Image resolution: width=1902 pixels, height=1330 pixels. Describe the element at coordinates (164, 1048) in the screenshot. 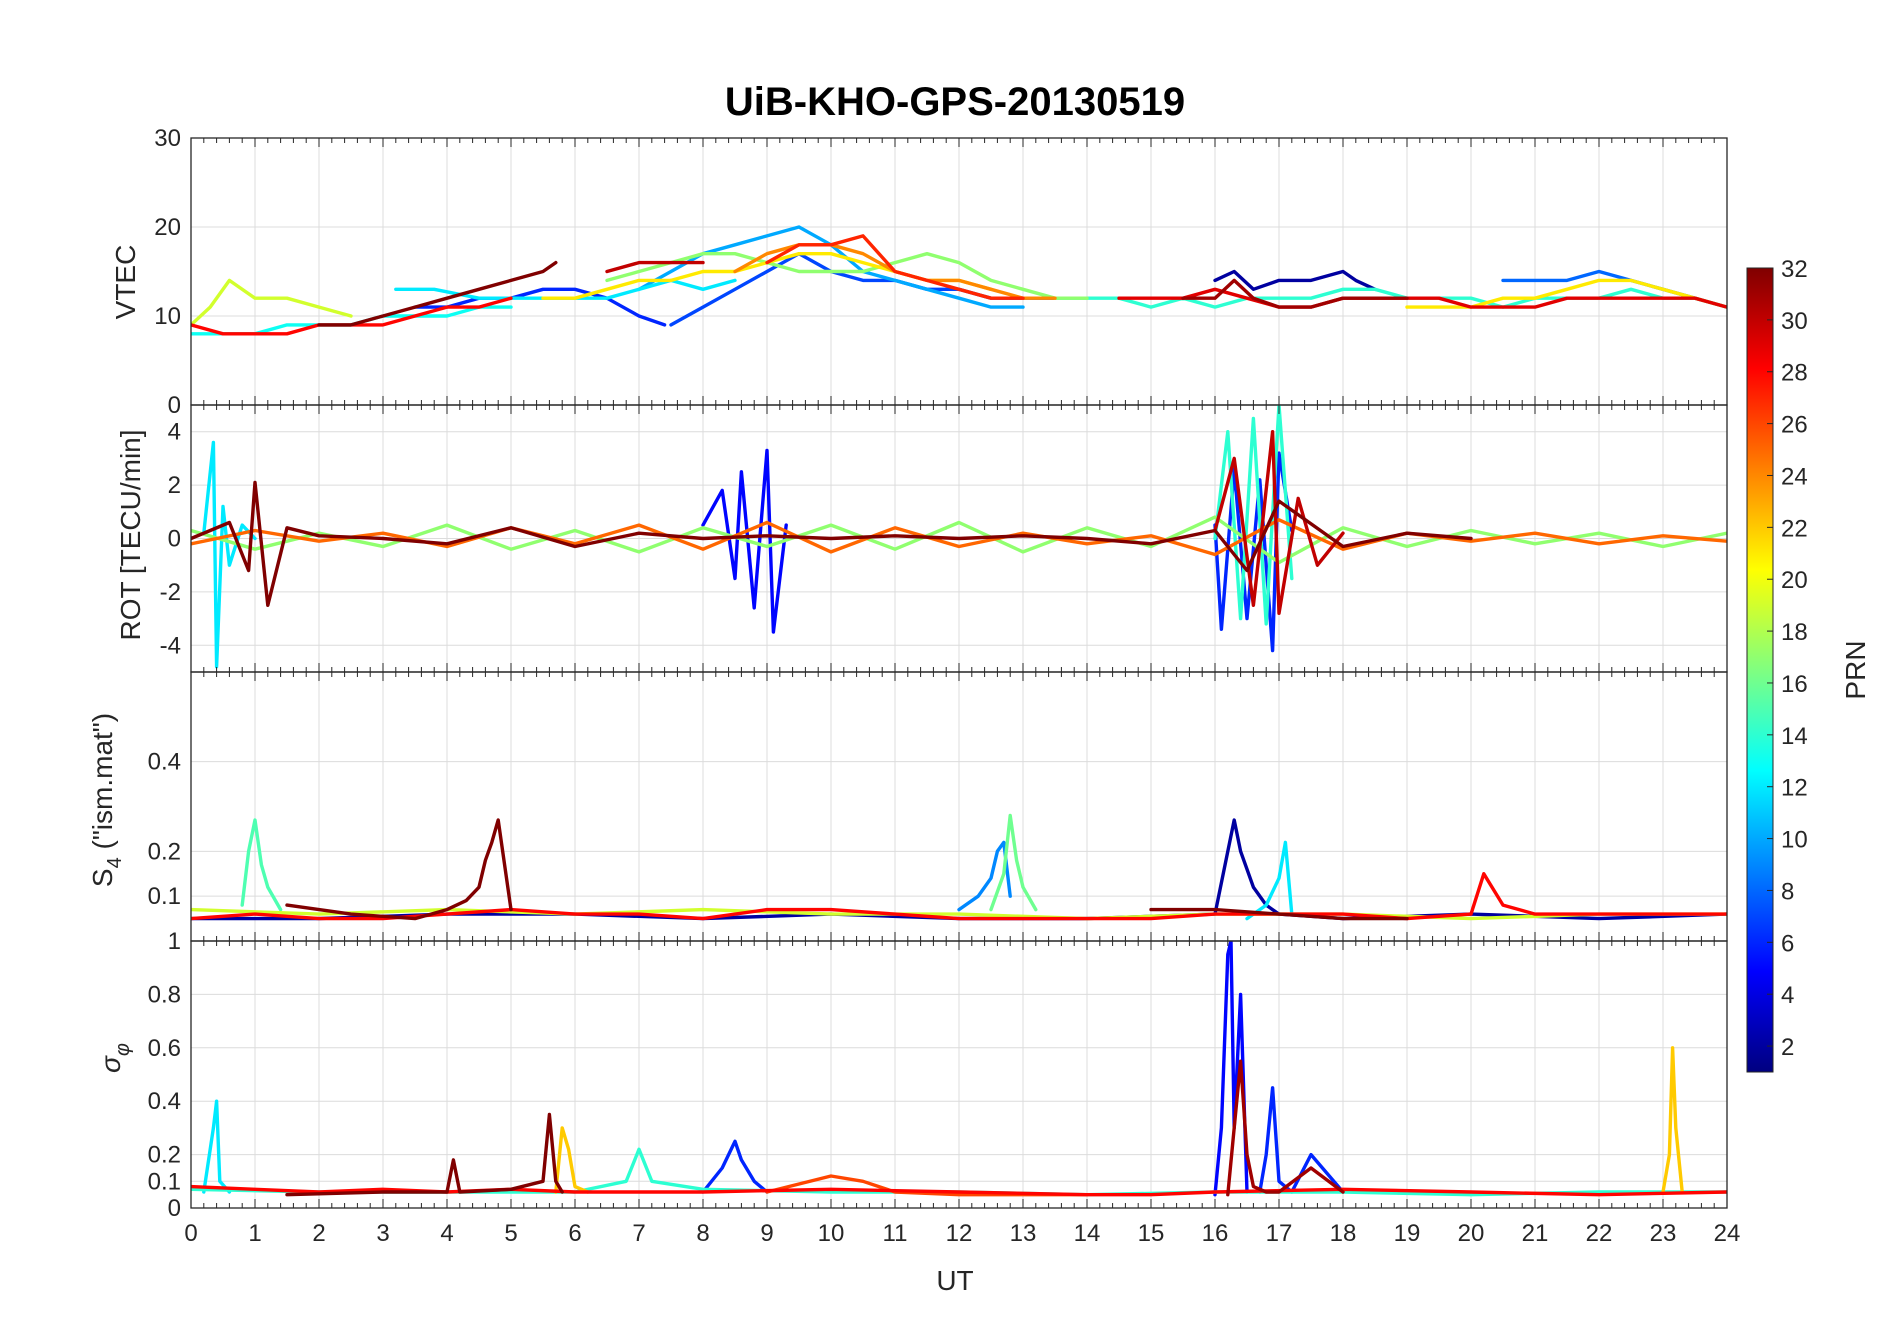

I see `sigphi-ytick-label-4: 0.6` at that location.